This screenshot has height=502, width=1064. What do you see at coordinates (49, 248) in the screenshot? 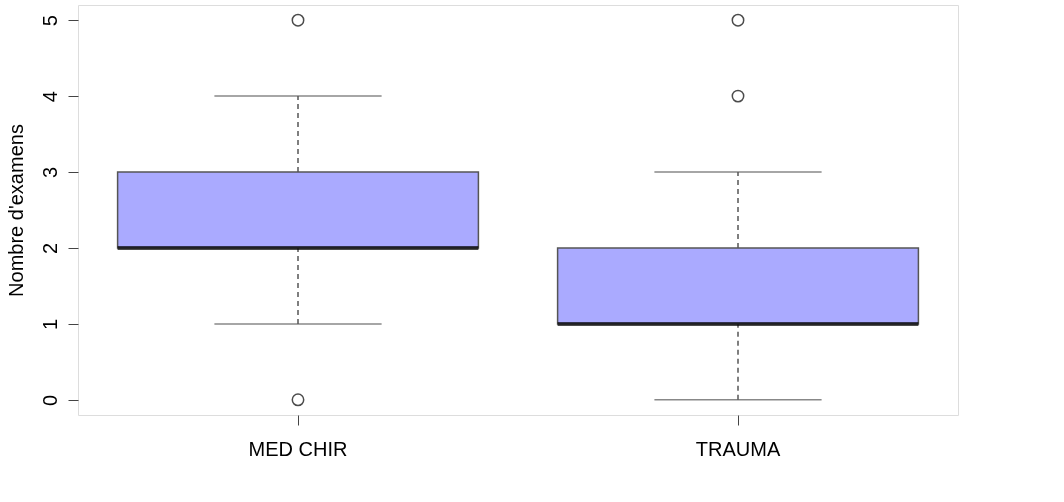
I see `y-tick-label: 2` at bounding box center [49, 248].